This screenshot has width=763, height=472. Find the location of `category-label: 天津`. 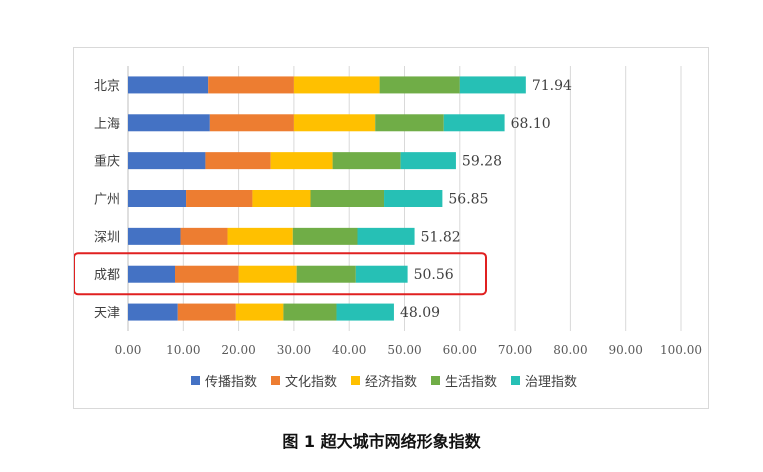

category-label: 天津 is located at coordinates (107, 313).